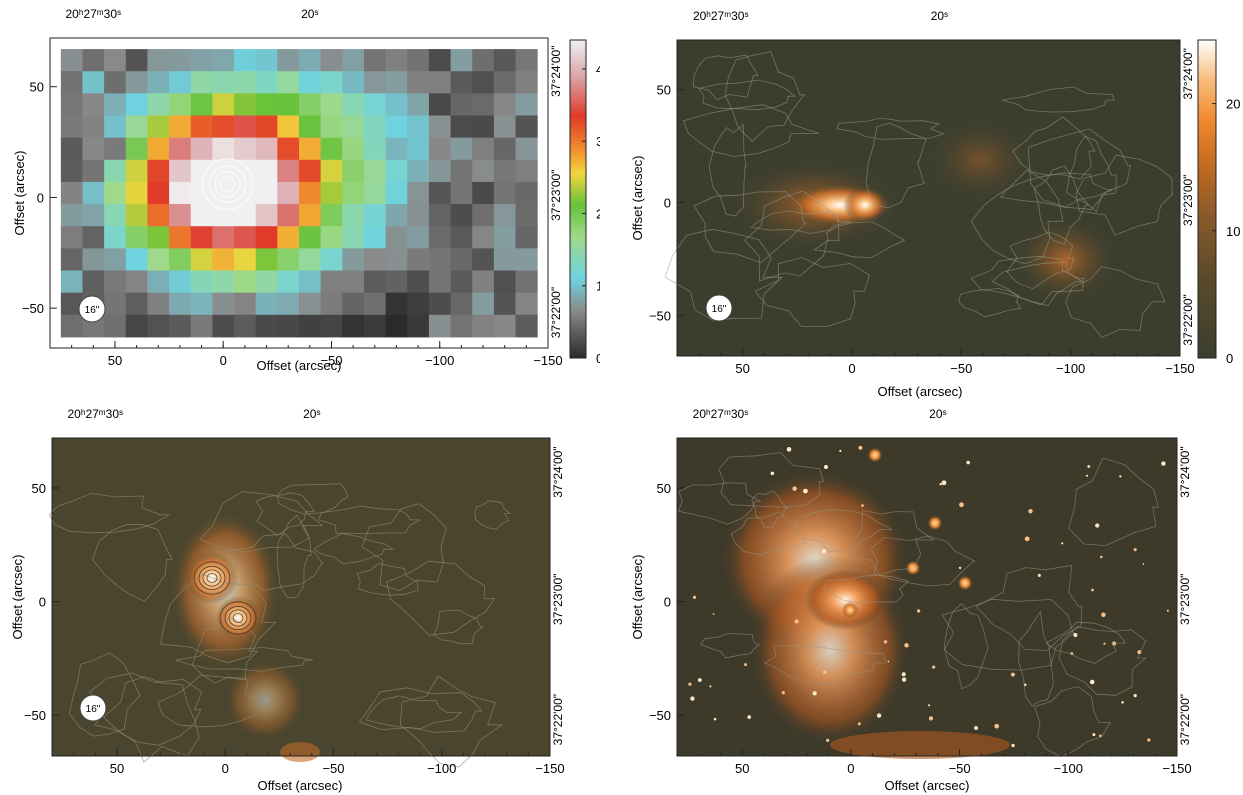 This screenshot has height=795, width=1243. I want to click on contour-lines, so click(280, 625).